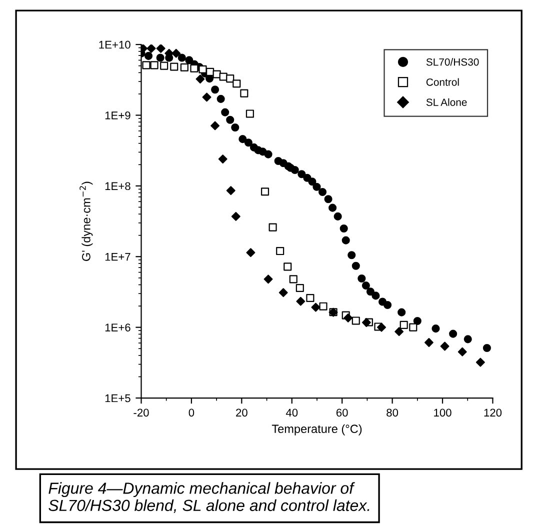  Describe the element at coordinates (117, 328) in the screenshot. I see `y-tick-label: 1E+6` at that location.